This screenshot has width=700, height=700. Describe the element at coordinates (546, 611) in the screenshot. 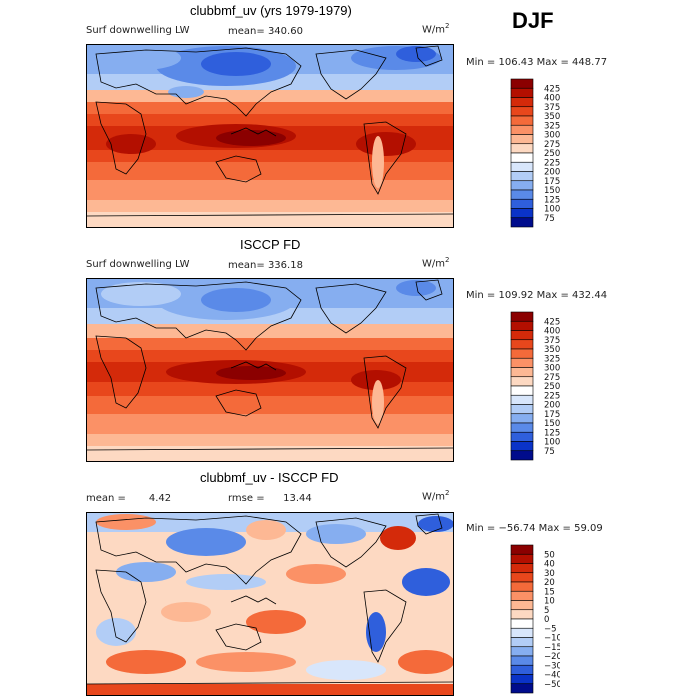

I see `colorbar-tick-label: 5` at that location.